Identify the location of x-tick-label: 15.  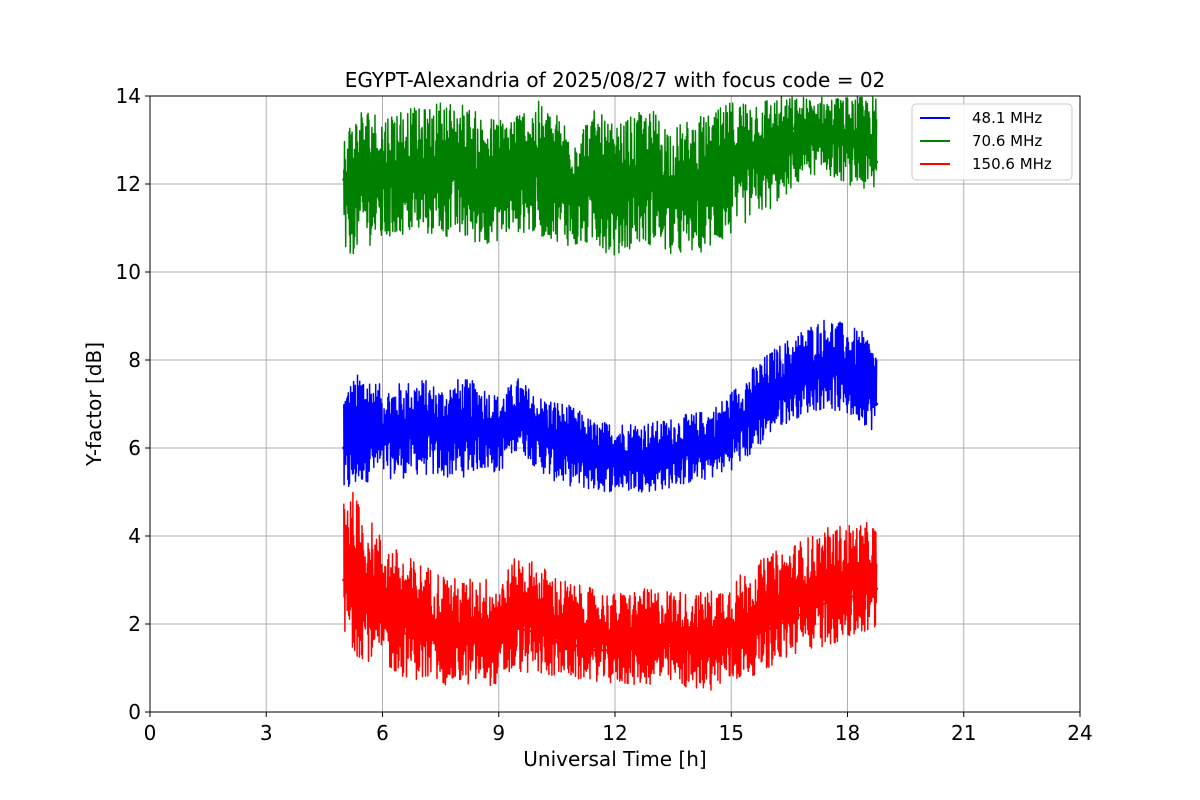
(731, 733).